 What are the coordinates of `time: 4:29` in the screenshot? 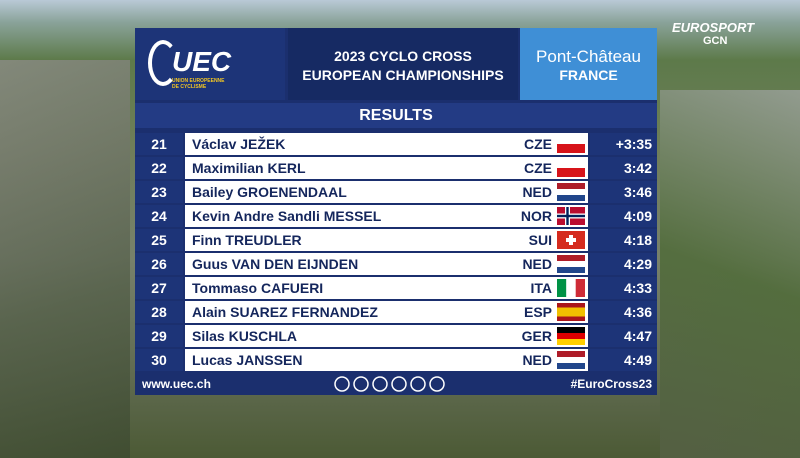 It's located at (637, 264).